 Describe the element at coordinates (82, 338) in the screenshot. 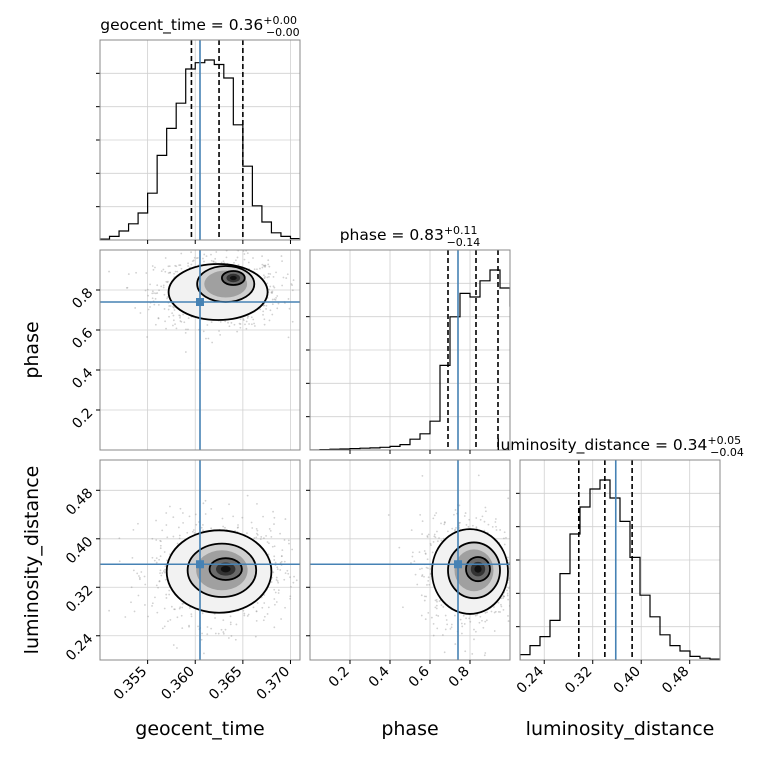

I see `y-tick-label-phase: 0.6` at that location.